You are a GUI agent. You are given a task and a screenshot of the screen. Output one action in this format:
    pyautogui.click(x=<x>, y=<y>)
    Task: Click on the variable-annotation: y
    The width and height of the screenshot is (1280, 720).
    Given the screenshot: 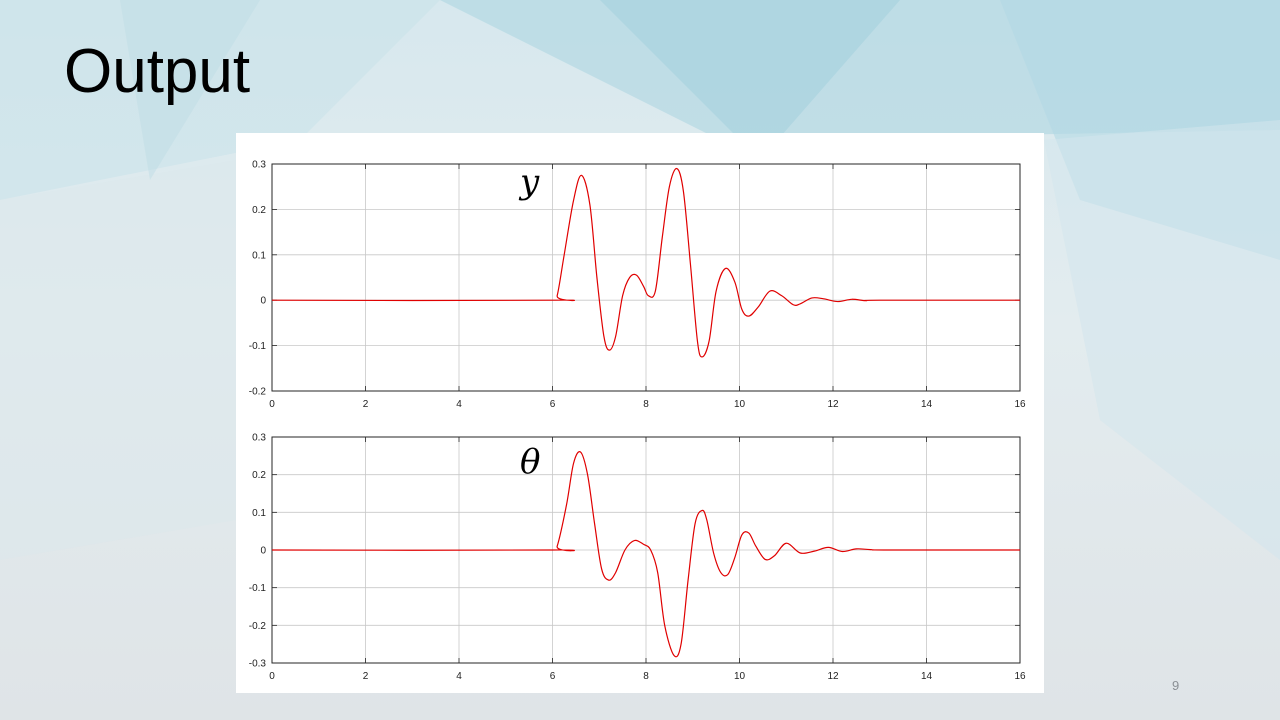 What is the action you would take?
    pyautogui.click(x=529, y=182)
    